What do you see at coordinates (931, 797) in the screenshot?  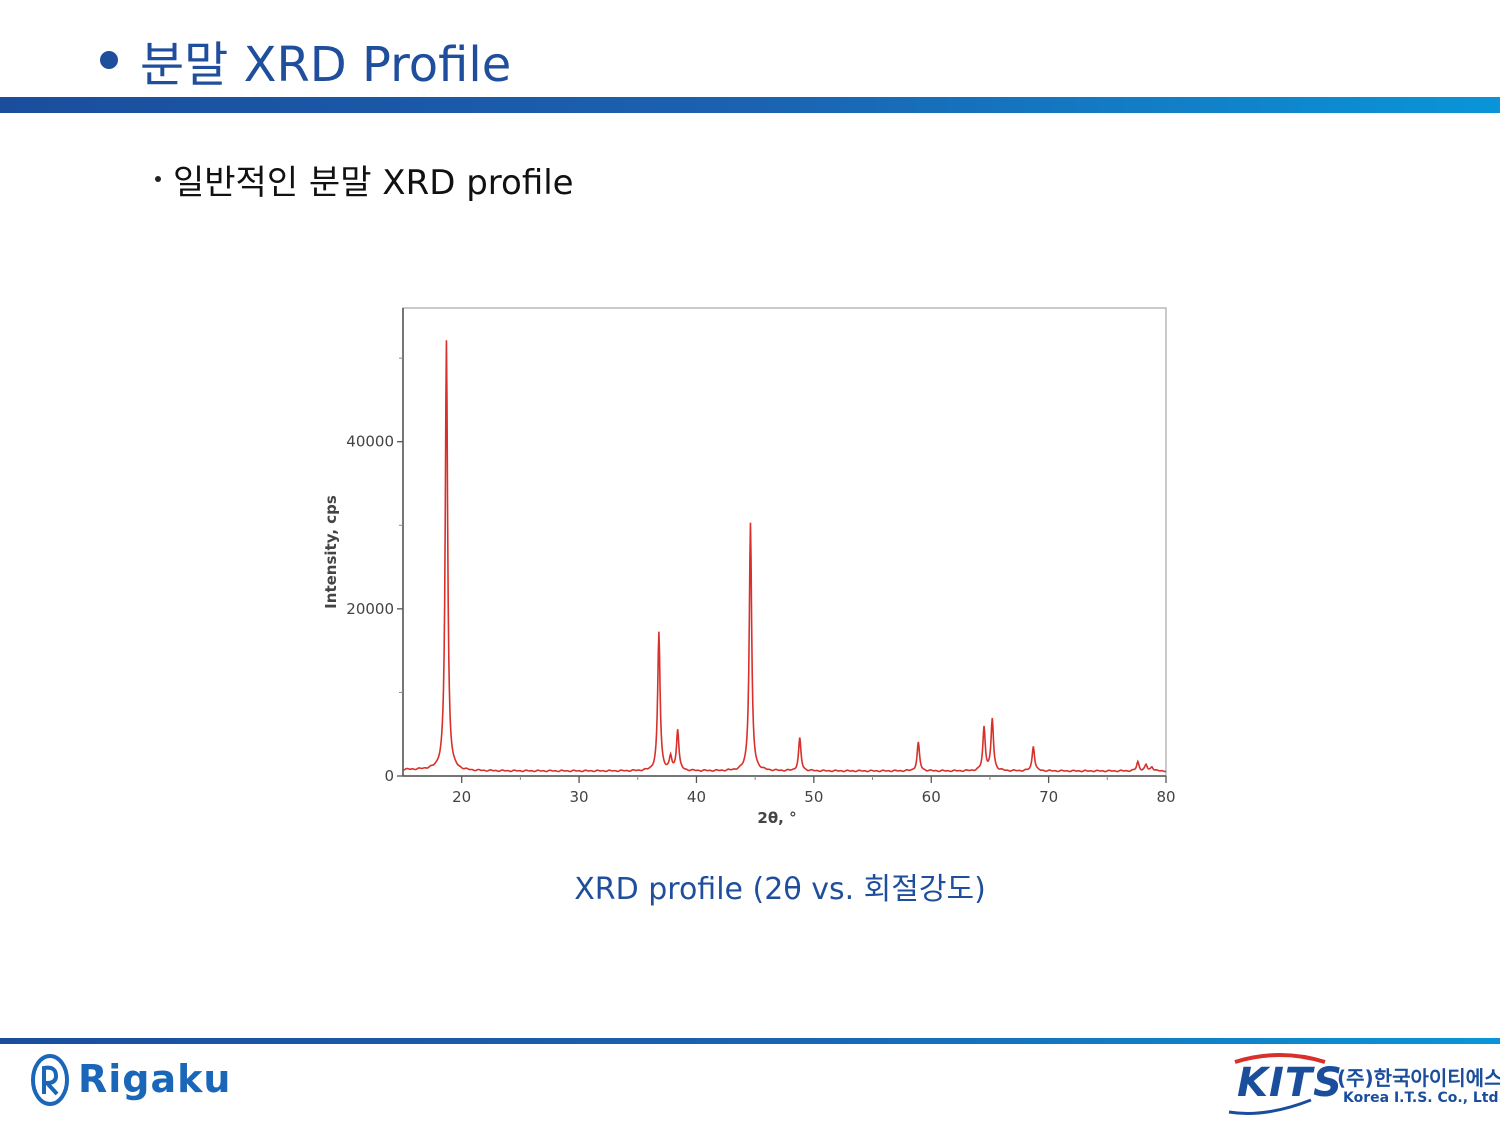 I see `x-tick-label: 60` at bounding box center [931, 797].